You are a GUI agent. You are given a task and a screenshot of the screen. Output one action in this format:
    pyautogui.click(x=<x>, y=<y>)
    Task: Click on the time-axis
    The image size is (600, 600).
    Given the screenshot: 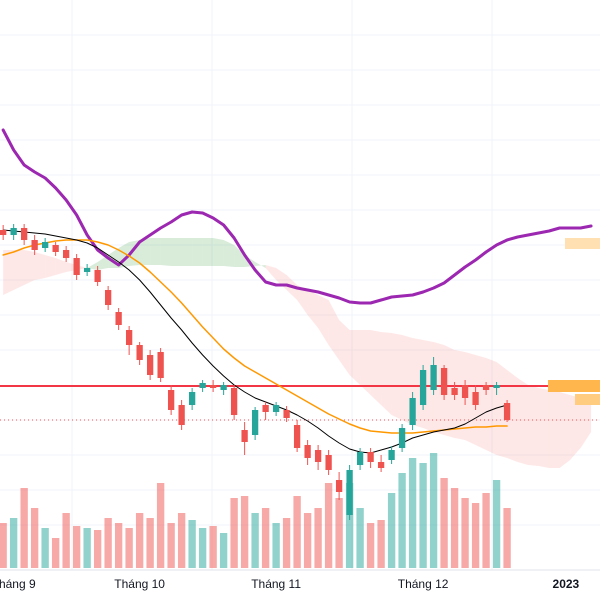 What is the action you would take?
    pyautogui.click(x=300, y=585)
    